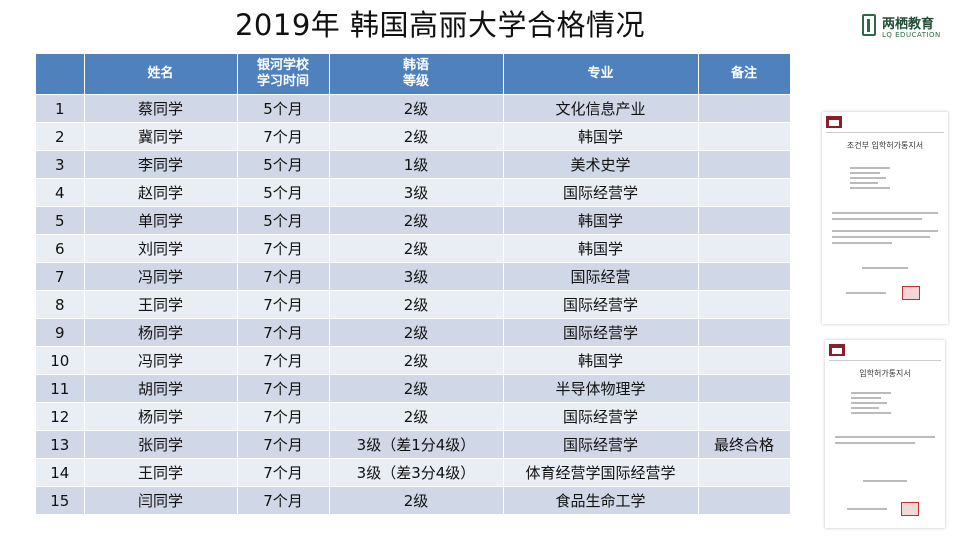 This screenshot has width=962, height=541. I want to click on document-title: 입학허가통지서, so click(885, 373).